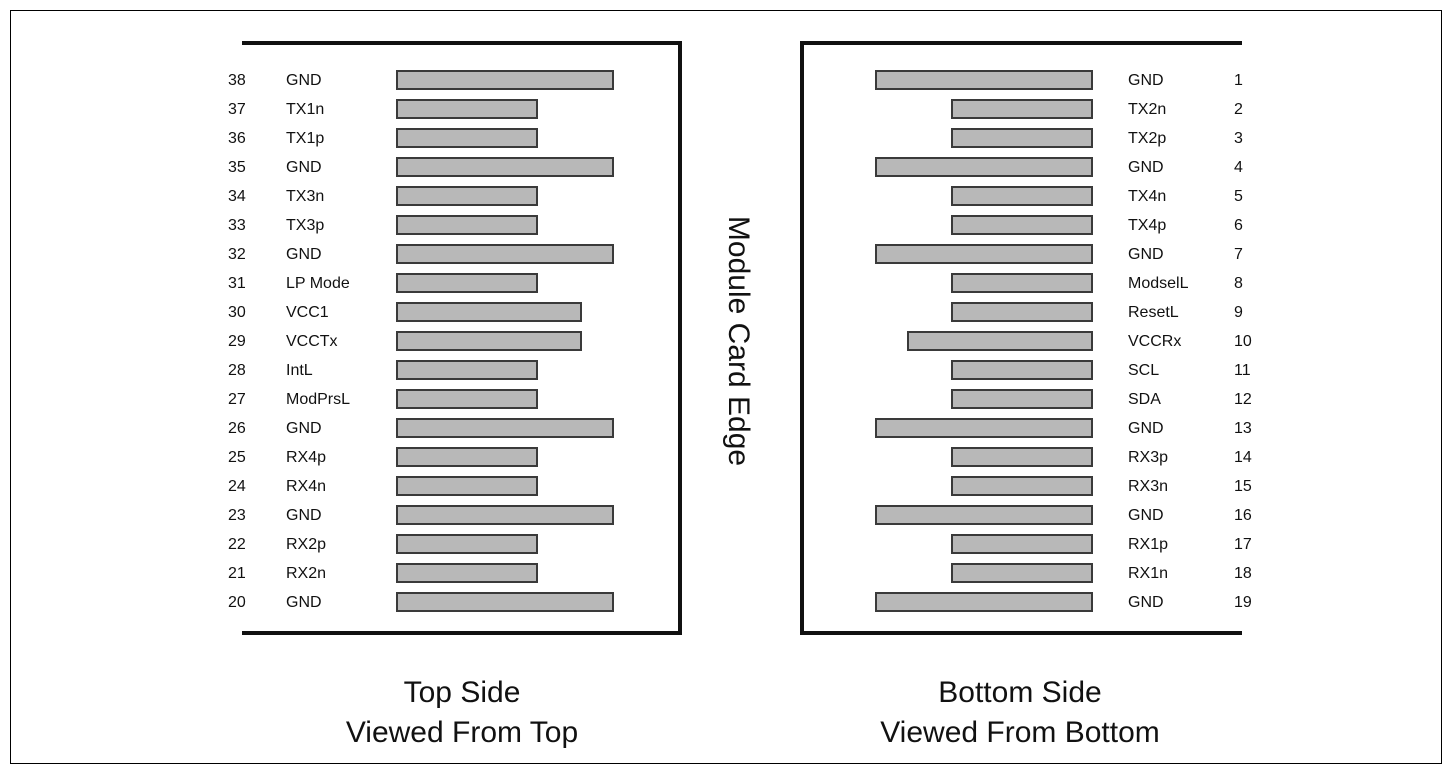  Describe the element at coordinates (237, 602) in the screenshot. I see `pin-number: 20` at that location.